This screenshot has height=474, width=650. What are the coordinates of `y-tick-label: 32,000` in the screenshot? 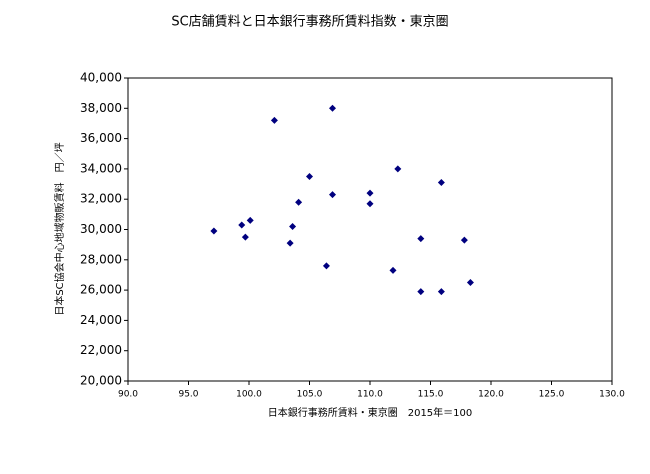 It's located at (101, 199).